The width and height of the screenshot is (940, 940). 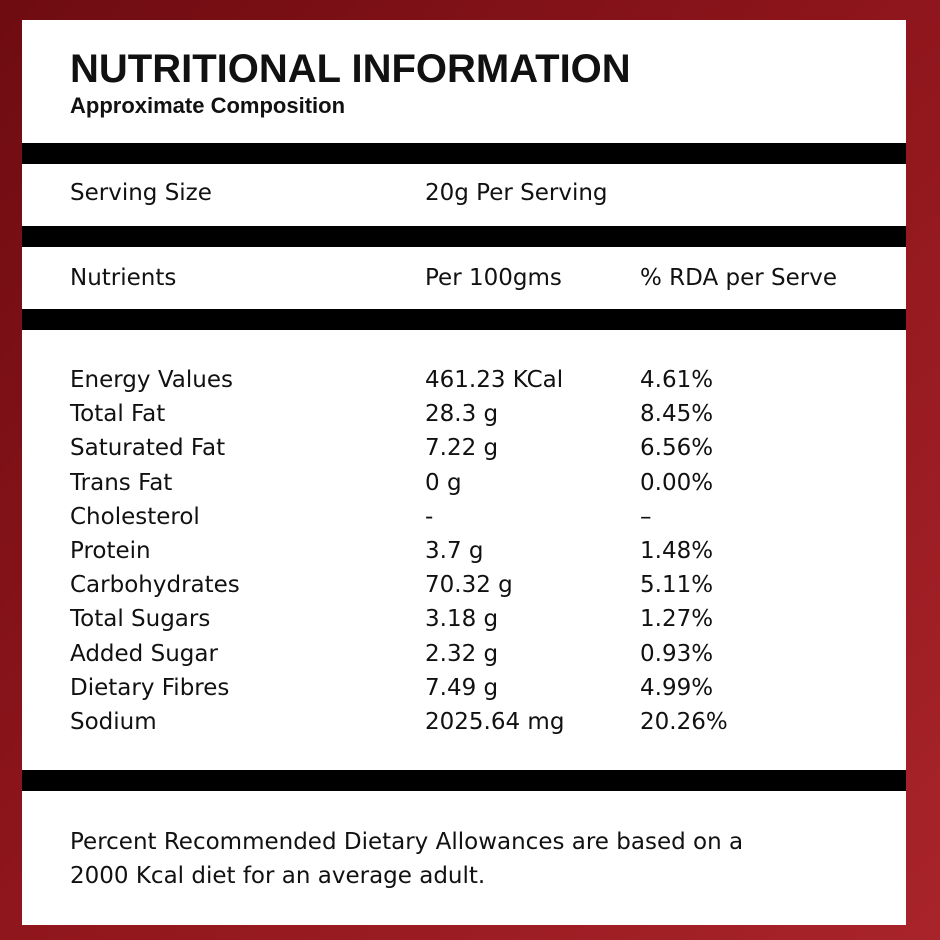 What do you see at coordinates (151, 380) in the screenshot?
I see `nutrient-name: Energy Values` at bounding box center [151, 380].